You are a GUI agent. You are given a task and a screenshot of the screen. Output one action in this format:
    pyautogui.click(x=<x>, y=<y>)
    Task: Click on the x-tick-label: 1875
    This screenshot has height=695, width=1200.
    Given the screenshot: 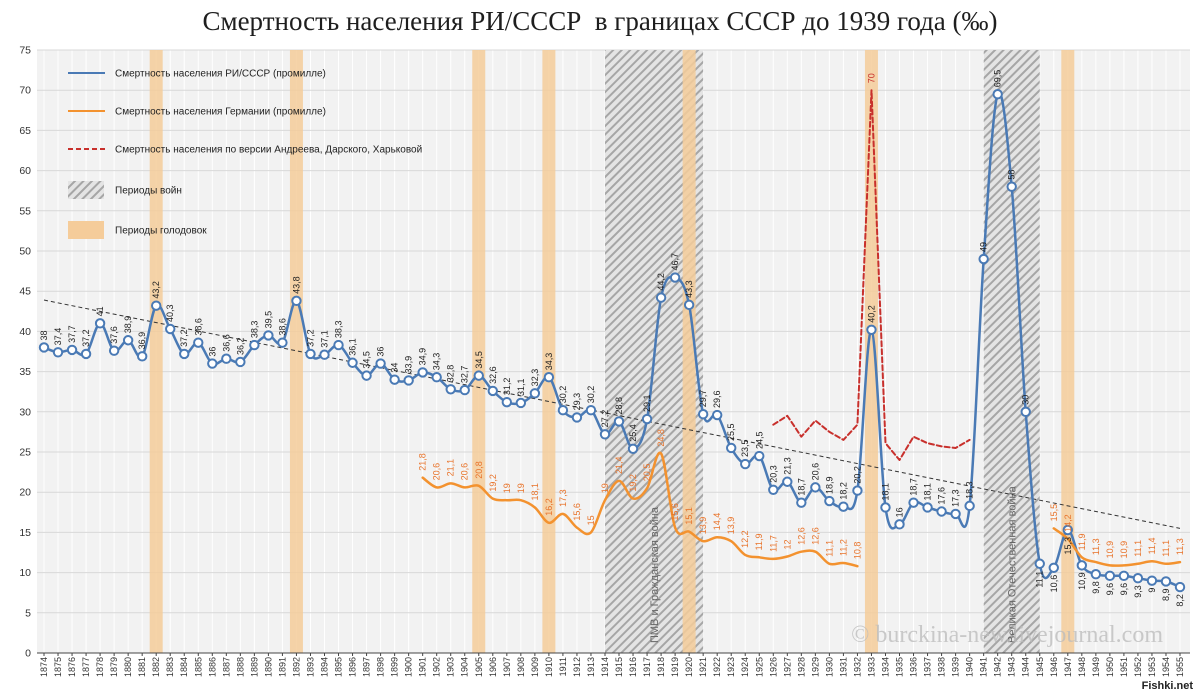 What is the action you would take?
    pyautogui.click(x=58, y=667)
    